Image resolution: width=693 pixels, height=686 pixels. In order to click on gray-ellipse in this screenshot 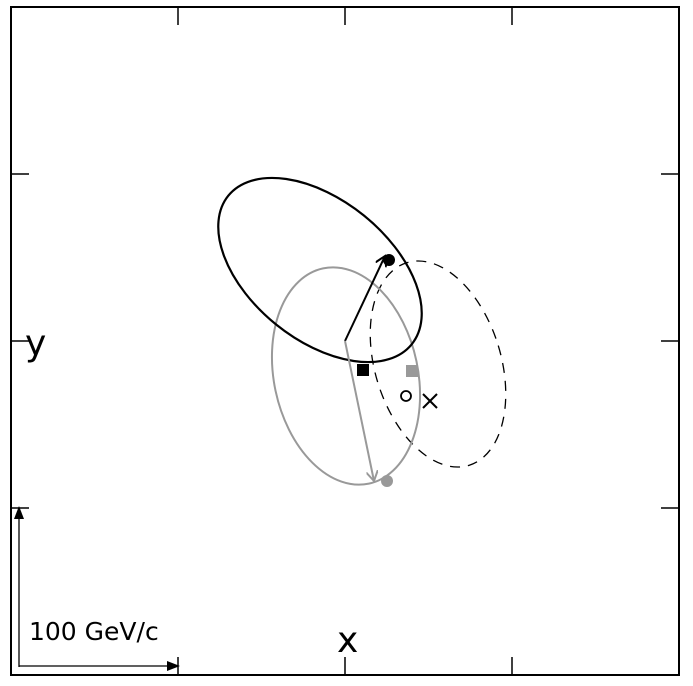, I will do `click(346, 376)`.